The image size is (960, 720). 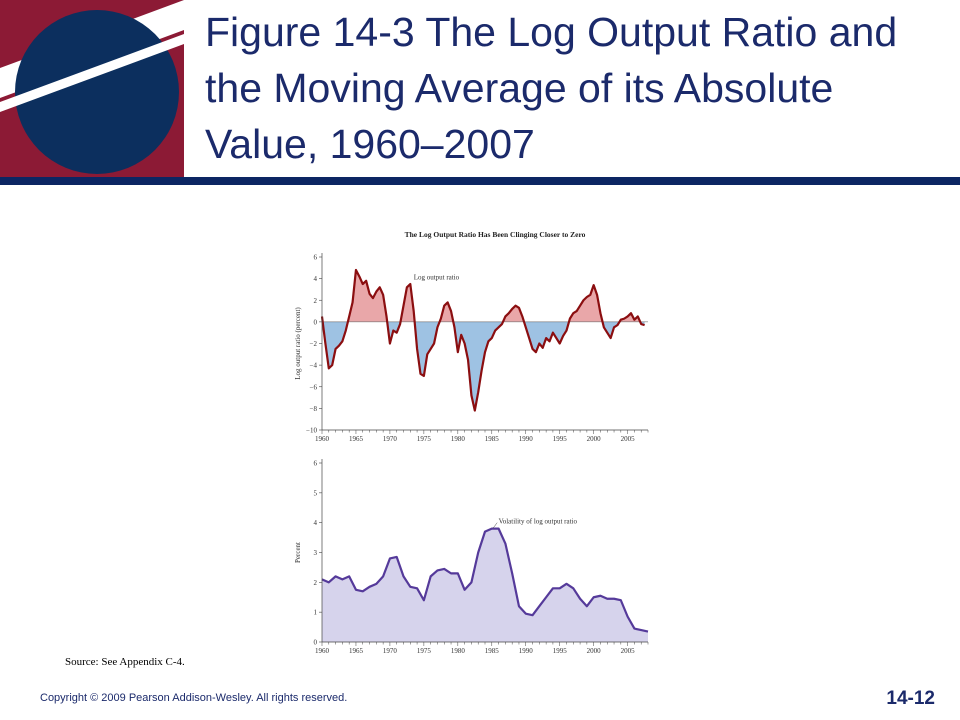 What do you see at coordinates (316, 613) in the screenshot?
I see `y-tick-label: 1` at bounding box center [316, 613].